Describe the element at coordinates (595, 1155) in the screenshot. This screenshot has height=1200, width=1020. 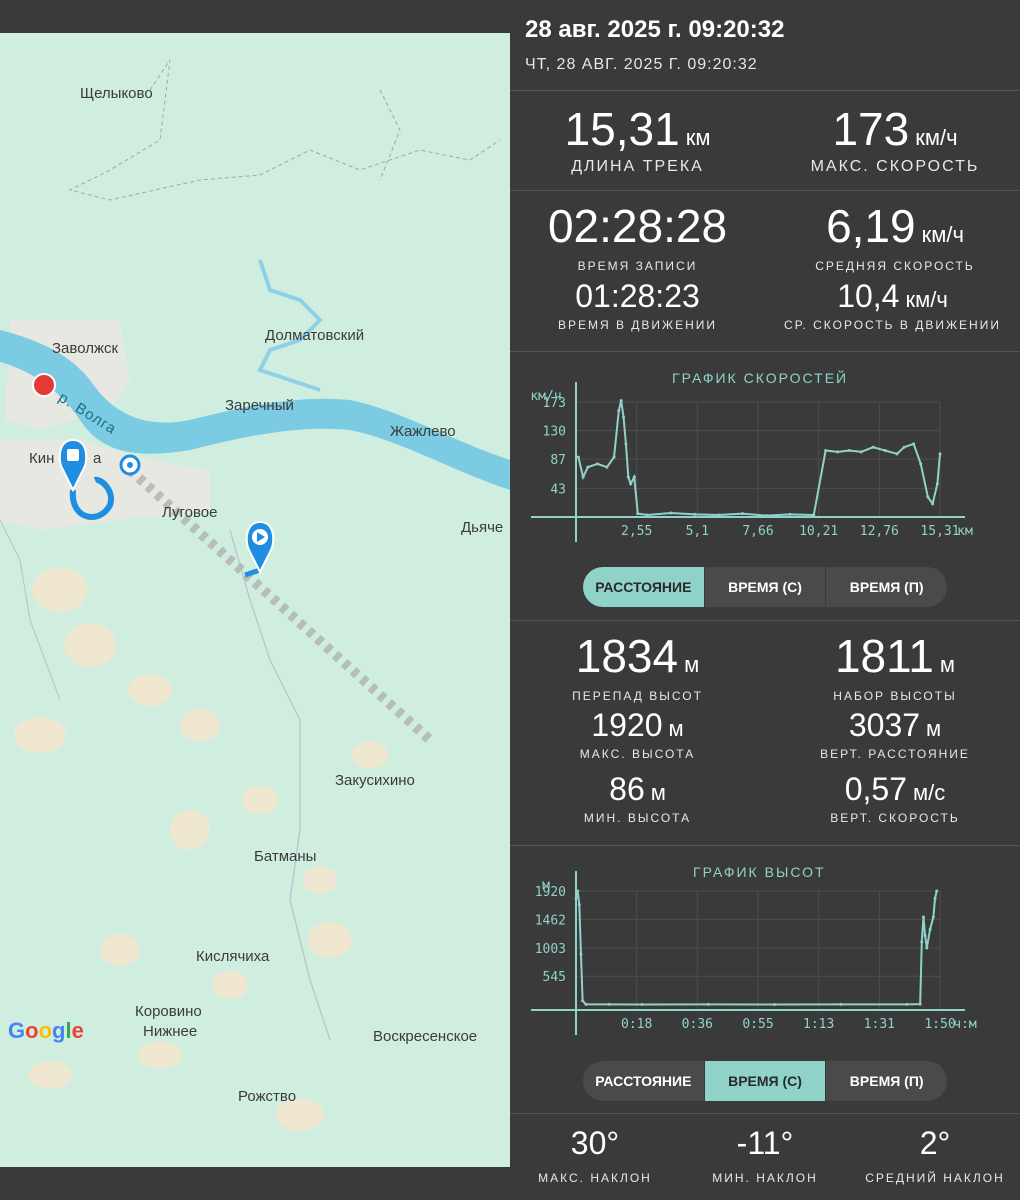
I see `max-slope-stat: 30° МАКС. НАКЛОН` at that location.